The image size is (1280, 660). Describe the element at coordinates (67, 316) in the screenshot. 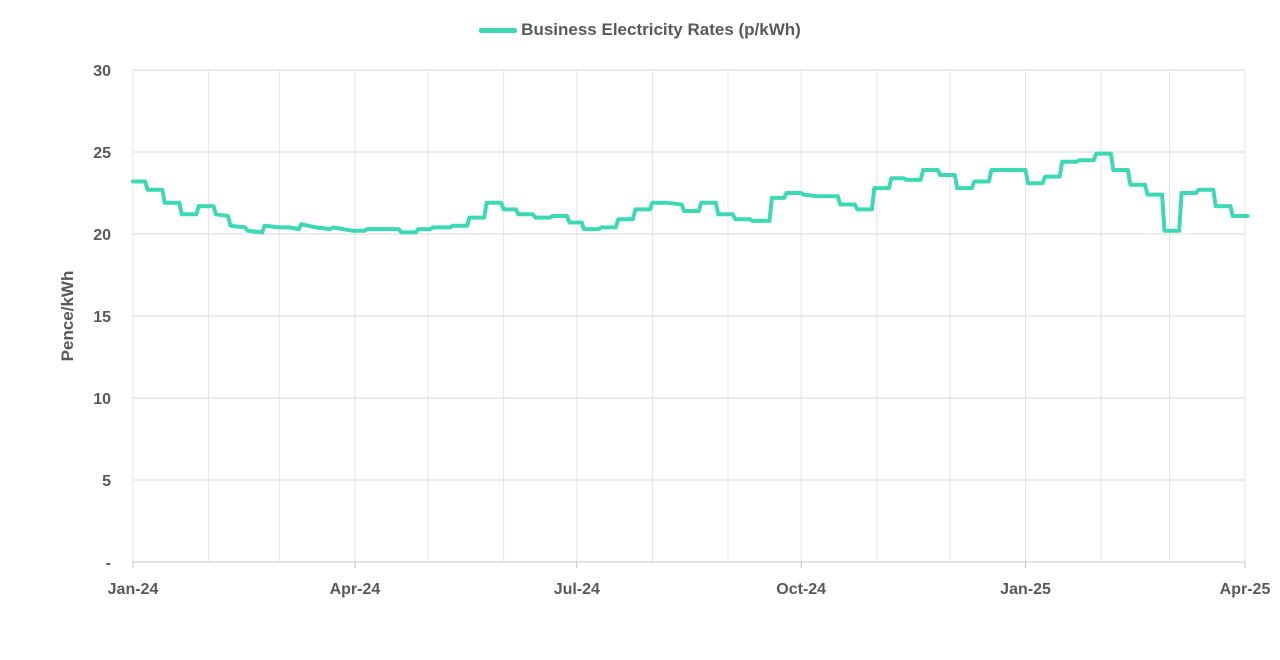

I see `y-axis-title: Pence/kWh` at that location.